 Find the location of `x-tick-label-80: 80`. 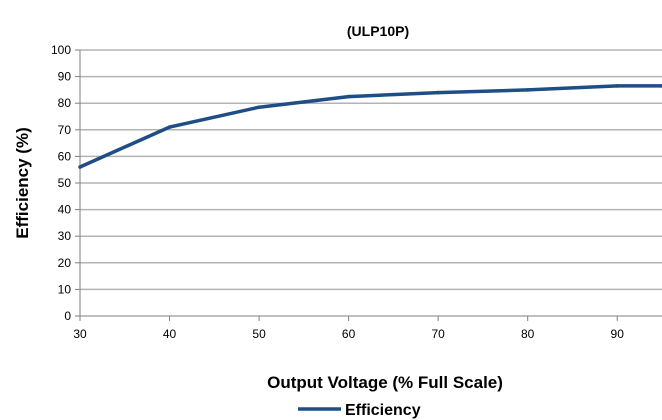

x-tick-label-80: 80 is located at coordinates (528, 334).